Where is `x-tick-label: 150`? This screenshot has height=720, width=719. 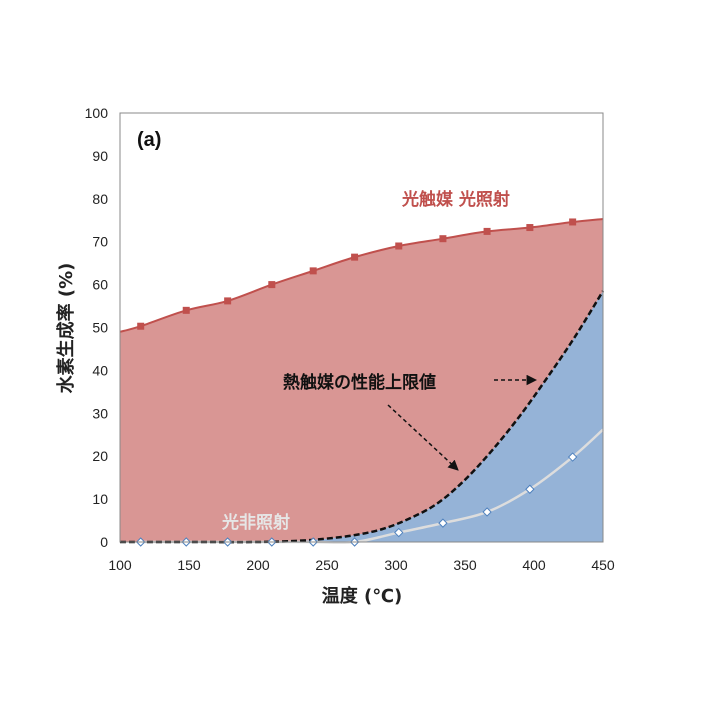 x-tick-label: 150 is located at coordinates (189, 565).